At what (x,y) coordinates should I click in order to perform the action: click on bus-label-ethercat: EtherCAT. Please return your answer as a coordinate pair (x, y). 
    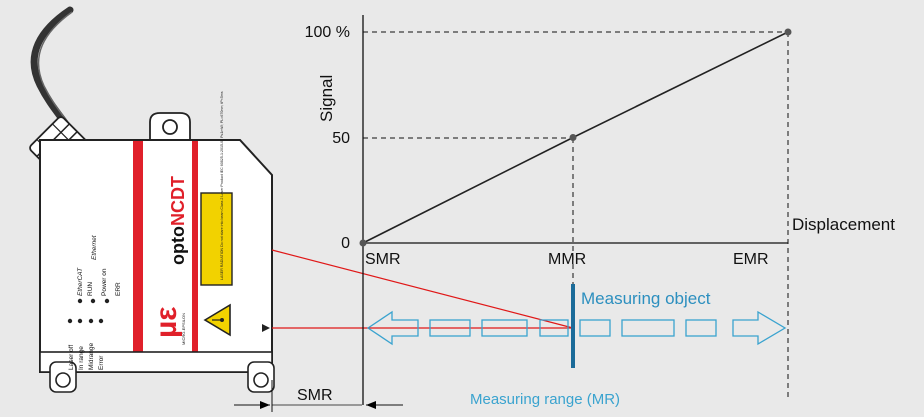
    Looking at the image, I should click on (80, 281).